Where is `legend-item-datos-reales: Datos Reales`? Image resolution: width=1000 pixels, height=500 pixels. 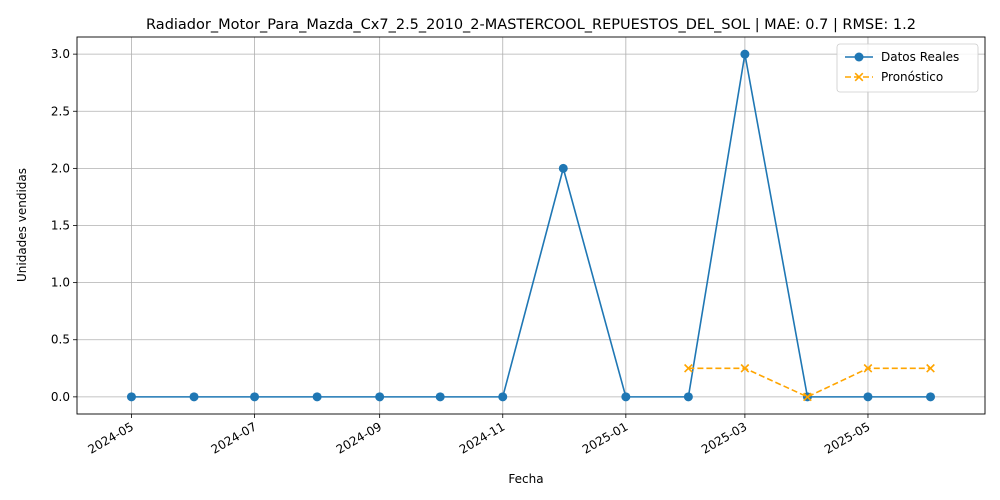
legend-item-datos-reales: Datos Reales is located at coordinates (902, 57).